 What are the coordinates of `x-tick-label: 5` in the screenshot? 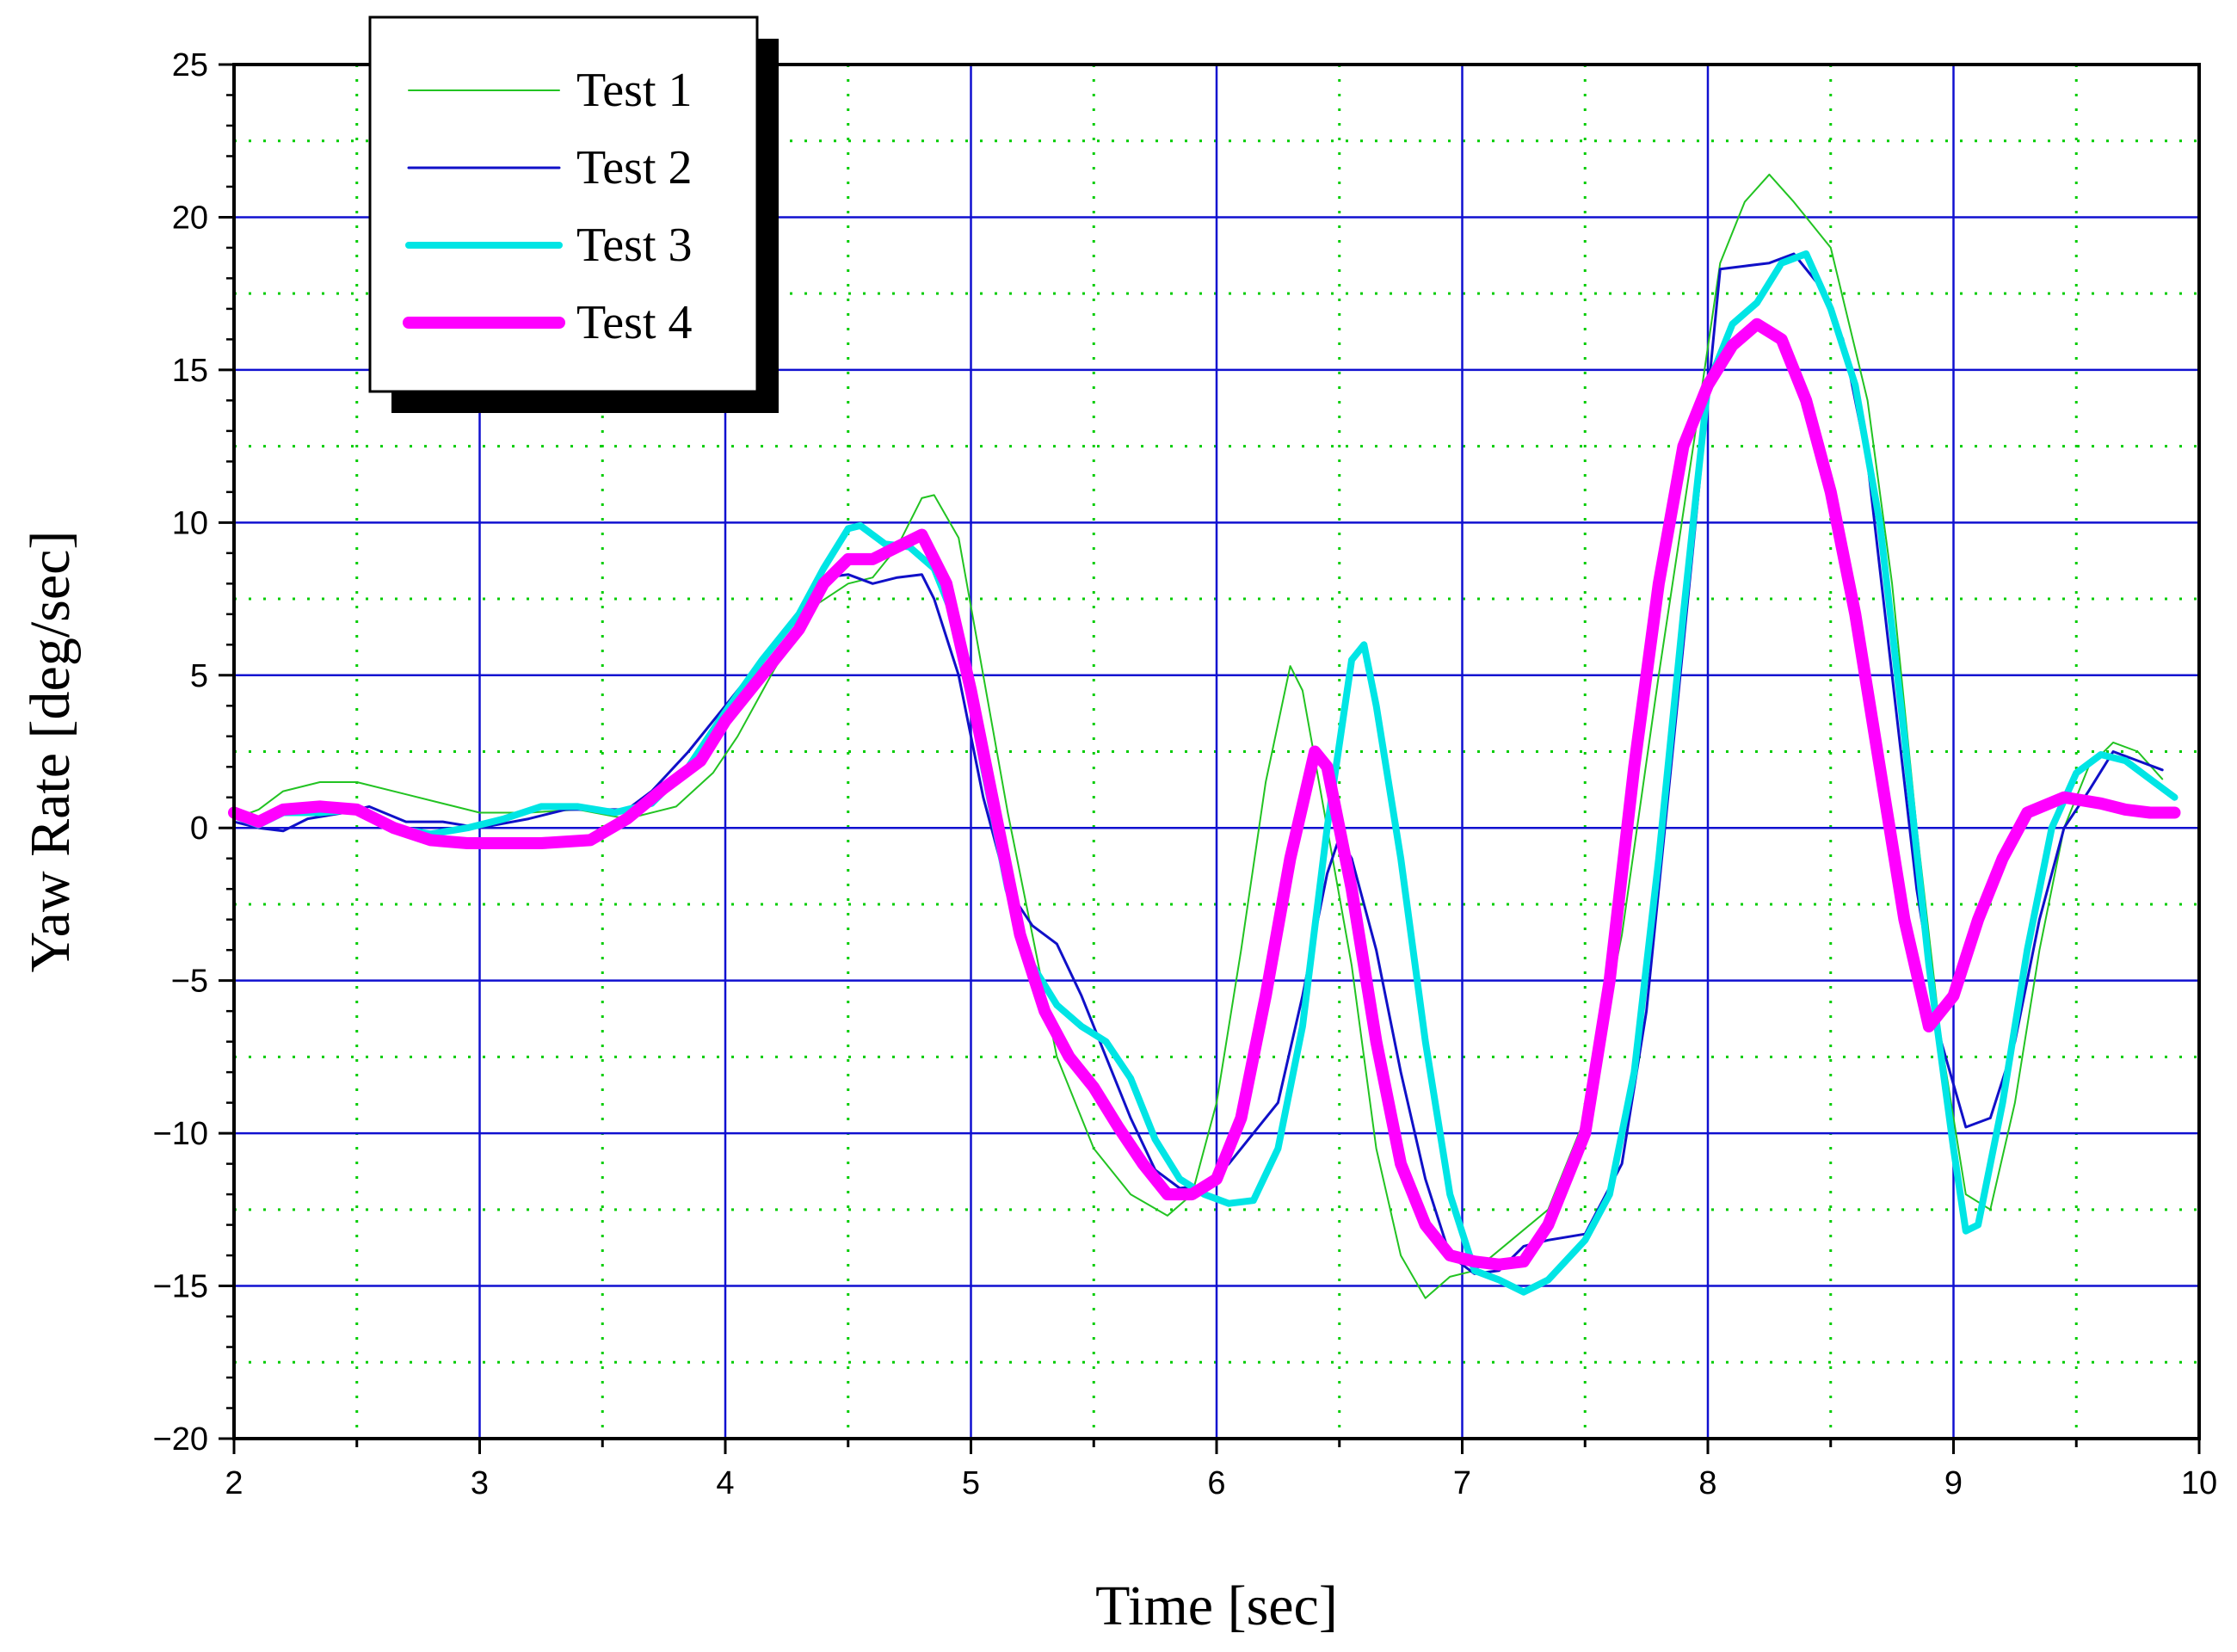 It's located at (971, 1483).